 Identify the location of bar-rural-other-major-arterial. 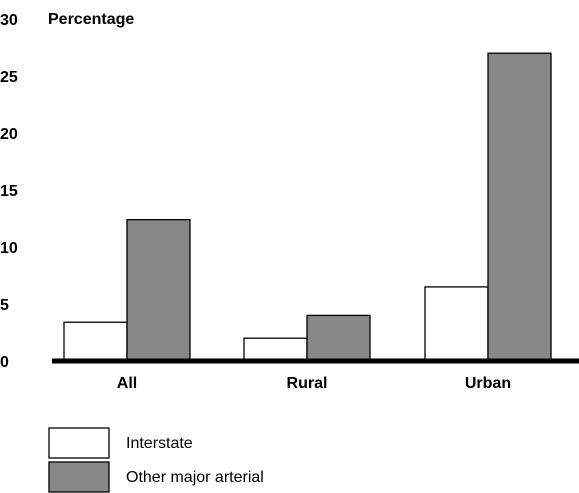
(338, 338).